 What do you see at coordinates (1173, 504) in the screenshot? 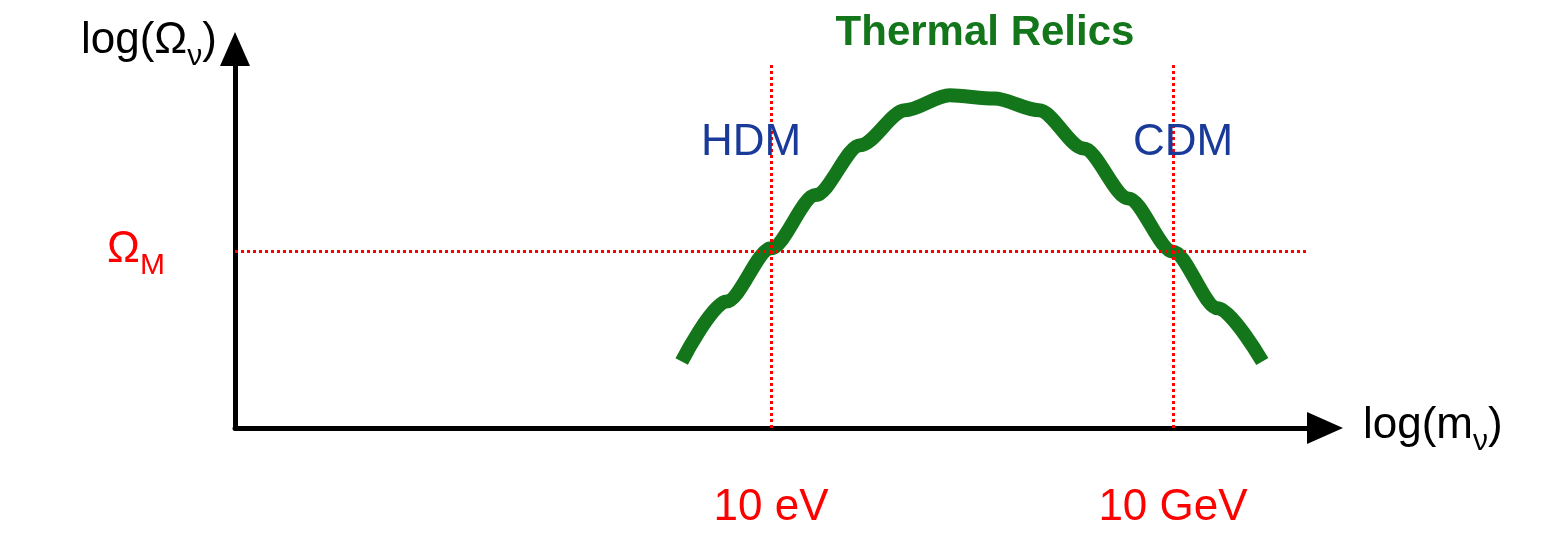
I see `x-tick-label: 10 GeV` at bounding box center [1173, 504].